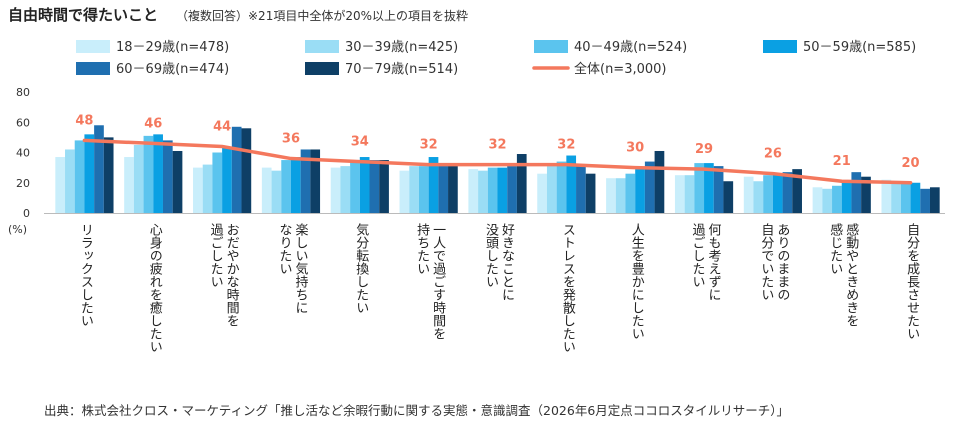 The height and width of the screenshot is (430, 960). Describe the element at coordinates (781, 262) in the screenshot. I see `category-label: ありのままの` at that location.